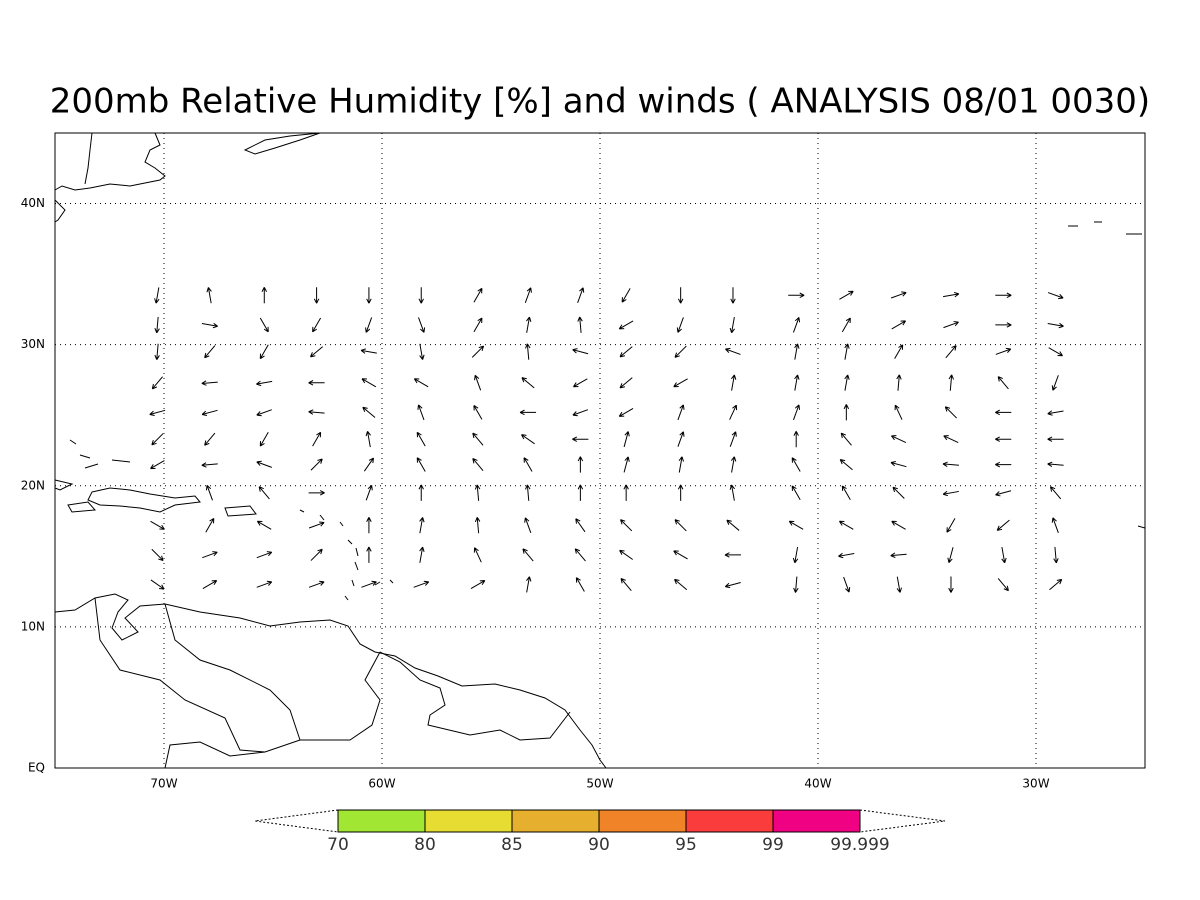 This screenshot has height=900, width=1200. What do you see at coordinates (100, 454) in the screenshot?
I see `bahamas` at bounding box center [100, 454].